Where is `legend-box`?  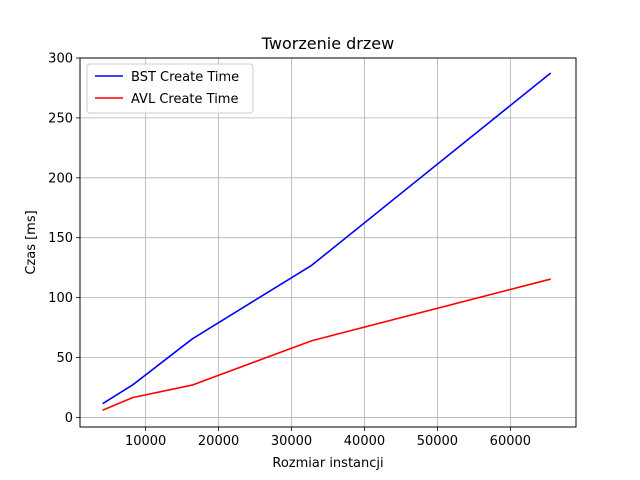
legend-box is located at coordinates (170, 88).